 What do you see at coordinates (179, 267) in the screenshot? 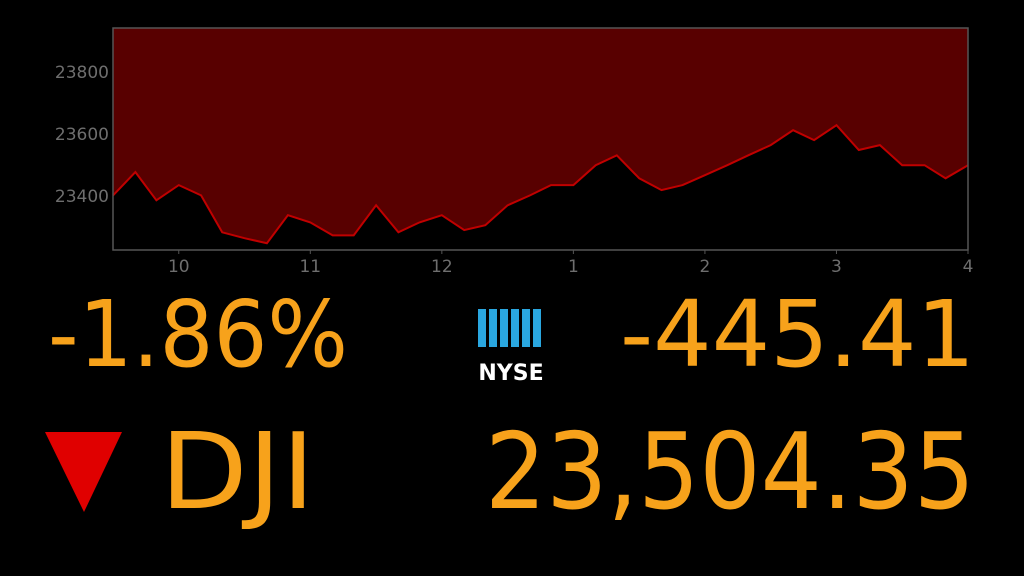
I see `x-tick-label: 10` at bounding box center [179, 267].